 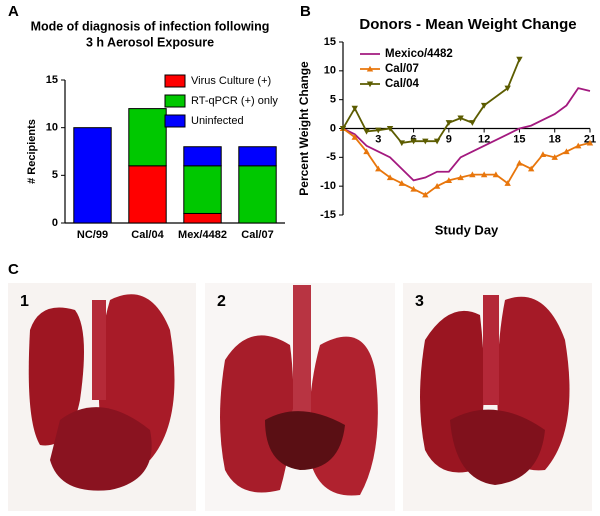 I want to click on x-tick-label: Cal/04, so click(x=147, y=235).